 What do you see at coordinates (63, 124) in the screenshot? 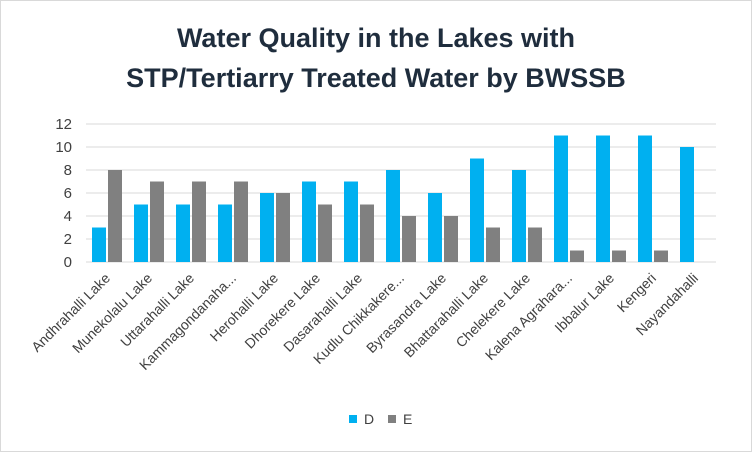
I see `y-tick-label: 12` at bounding box center [63, 124].